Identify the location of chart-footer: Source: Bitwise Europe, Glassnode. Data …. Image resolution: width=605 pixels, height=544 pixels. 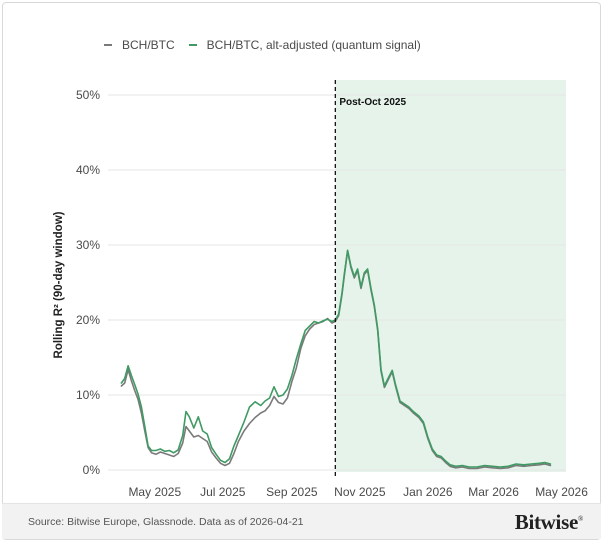
(301, 521).